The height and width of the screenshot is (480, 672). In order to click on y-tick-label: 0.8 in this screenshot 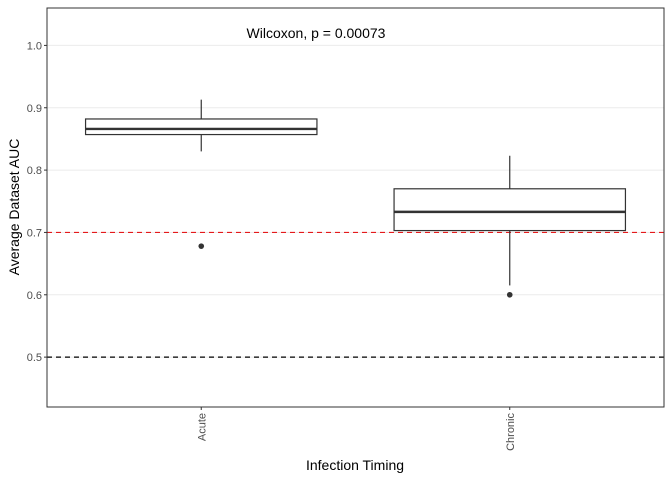, I will do `click(34, 171)`.